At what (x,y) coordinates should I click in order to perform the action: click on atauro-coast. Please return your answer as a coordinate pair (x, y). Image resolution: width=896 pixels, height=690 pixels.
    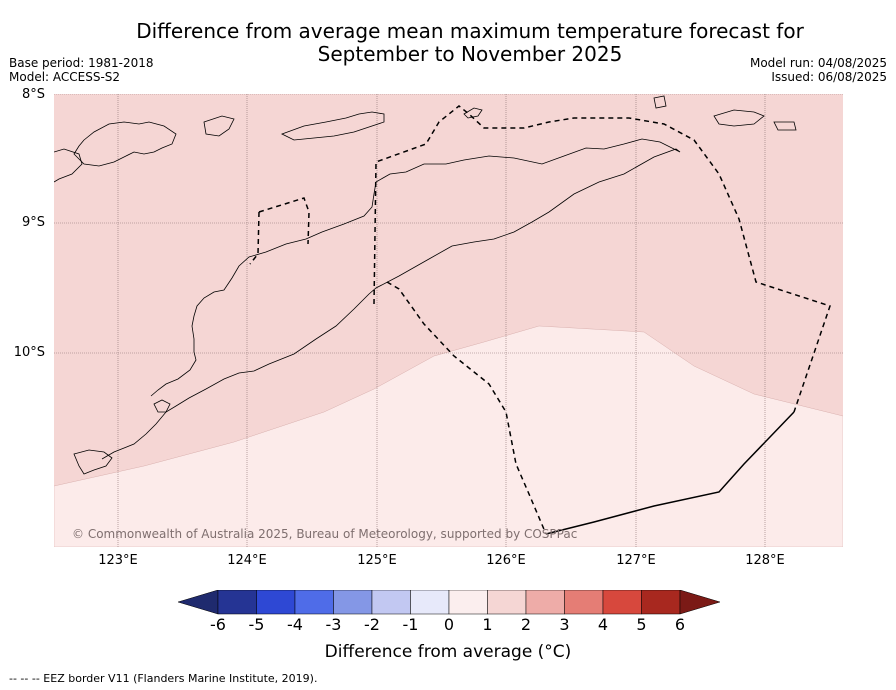
    Looking at the image, I should click on (332, 126).